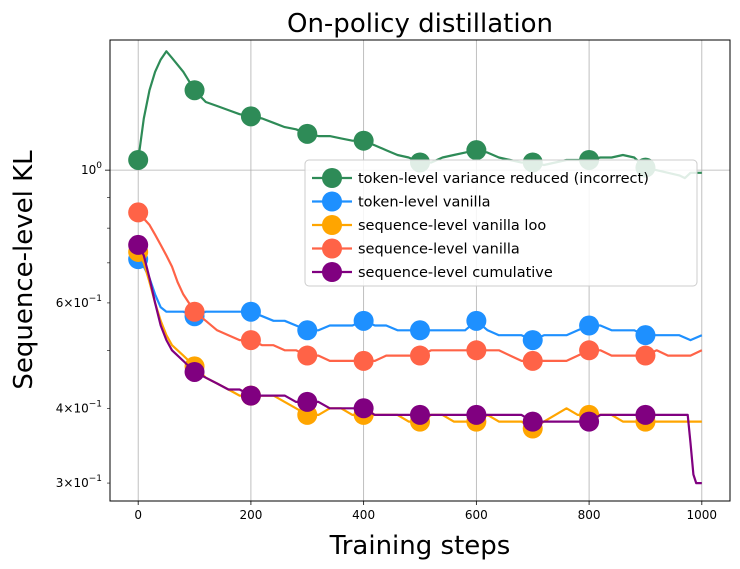 The width and height of the screenshot is (740, 569). What do you see at coordinates (79, 482) in the screenshot?
I see `y-tick-label: 3×10⁻¹` at bounding box center [79, 482].